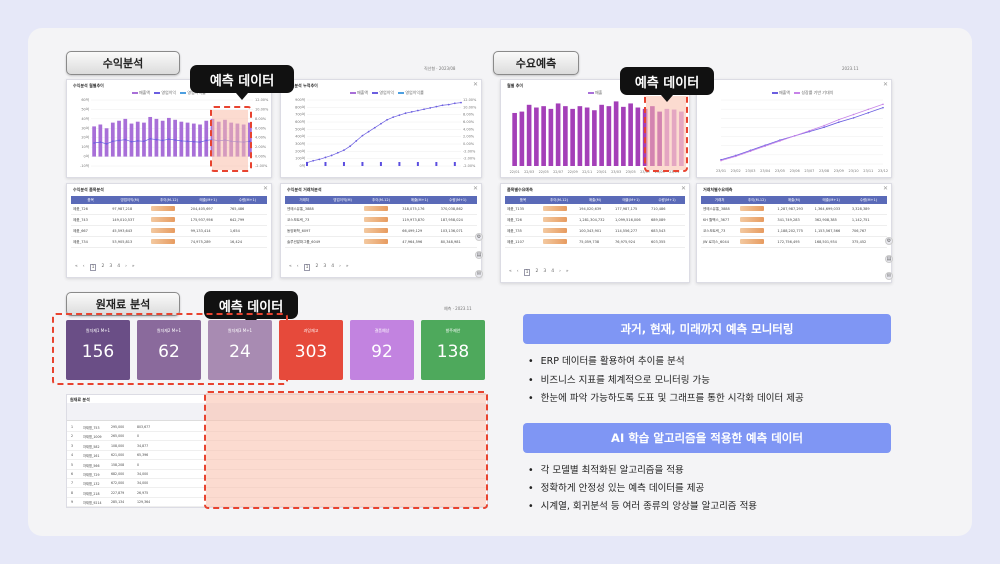 Image resolution: width=1000 pixels, height=564 pixels. What do you see at coordinates (440, 68) in the screenshot?
I see `revenue-filter: 직선형 · 2023/08` at bounding box center [440, 68].